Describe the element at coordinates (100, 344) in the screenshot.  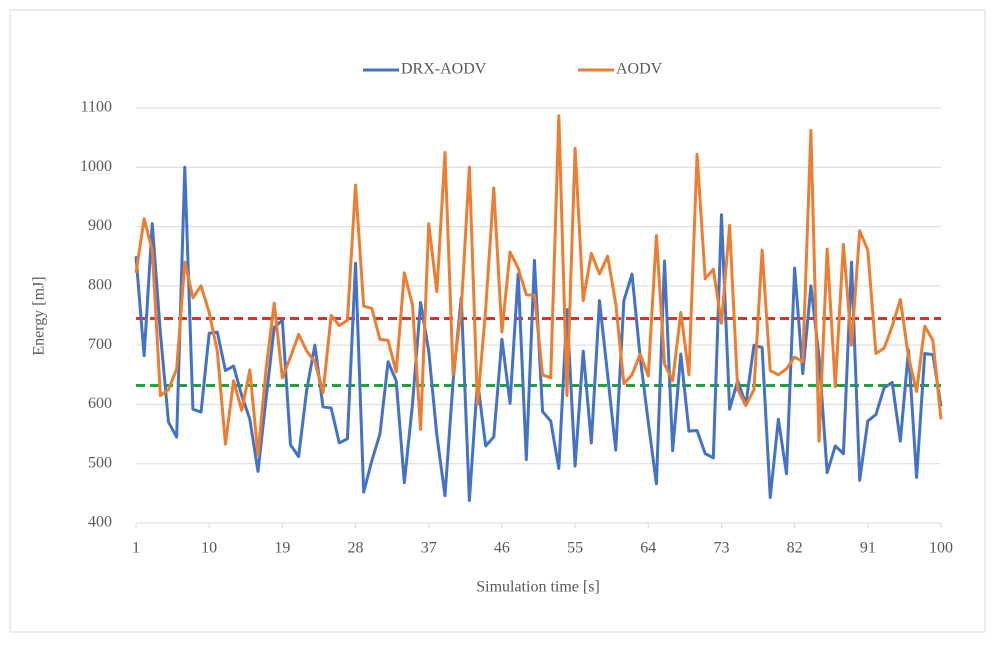
I see `y-tick-label: 700` at that location.